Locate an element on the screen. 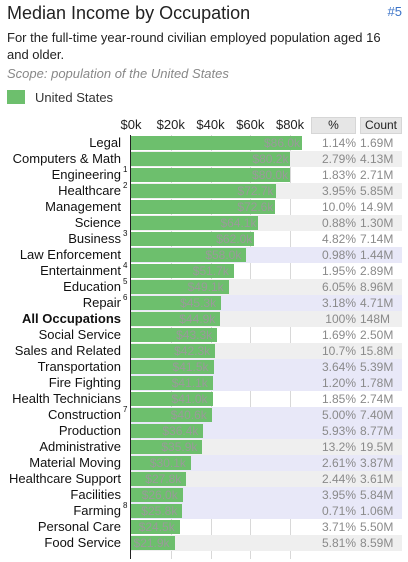 The width and height of the screenshot is (408, 562). table-row: Education 5 $49.1k 6.05% 8.96M is located at coordinates (204, 286).